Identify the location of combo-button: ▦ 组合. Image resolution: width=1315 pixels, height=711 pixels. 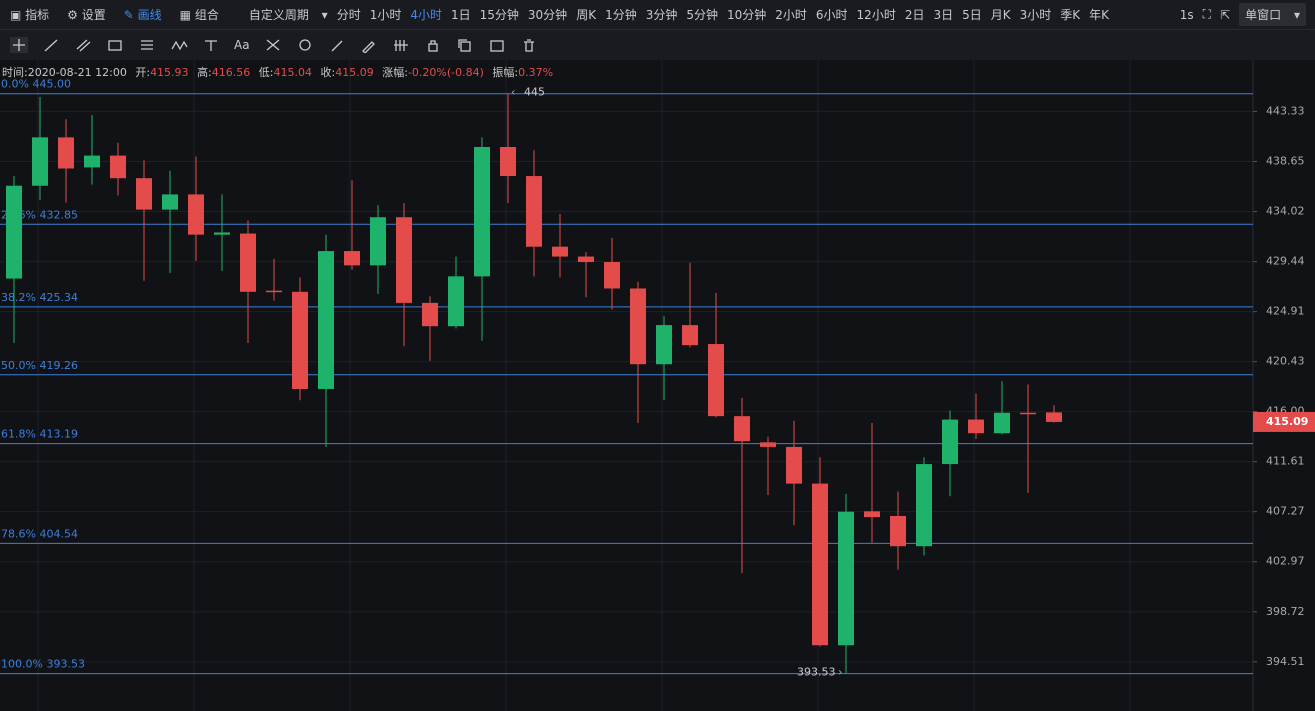
(199, 15).